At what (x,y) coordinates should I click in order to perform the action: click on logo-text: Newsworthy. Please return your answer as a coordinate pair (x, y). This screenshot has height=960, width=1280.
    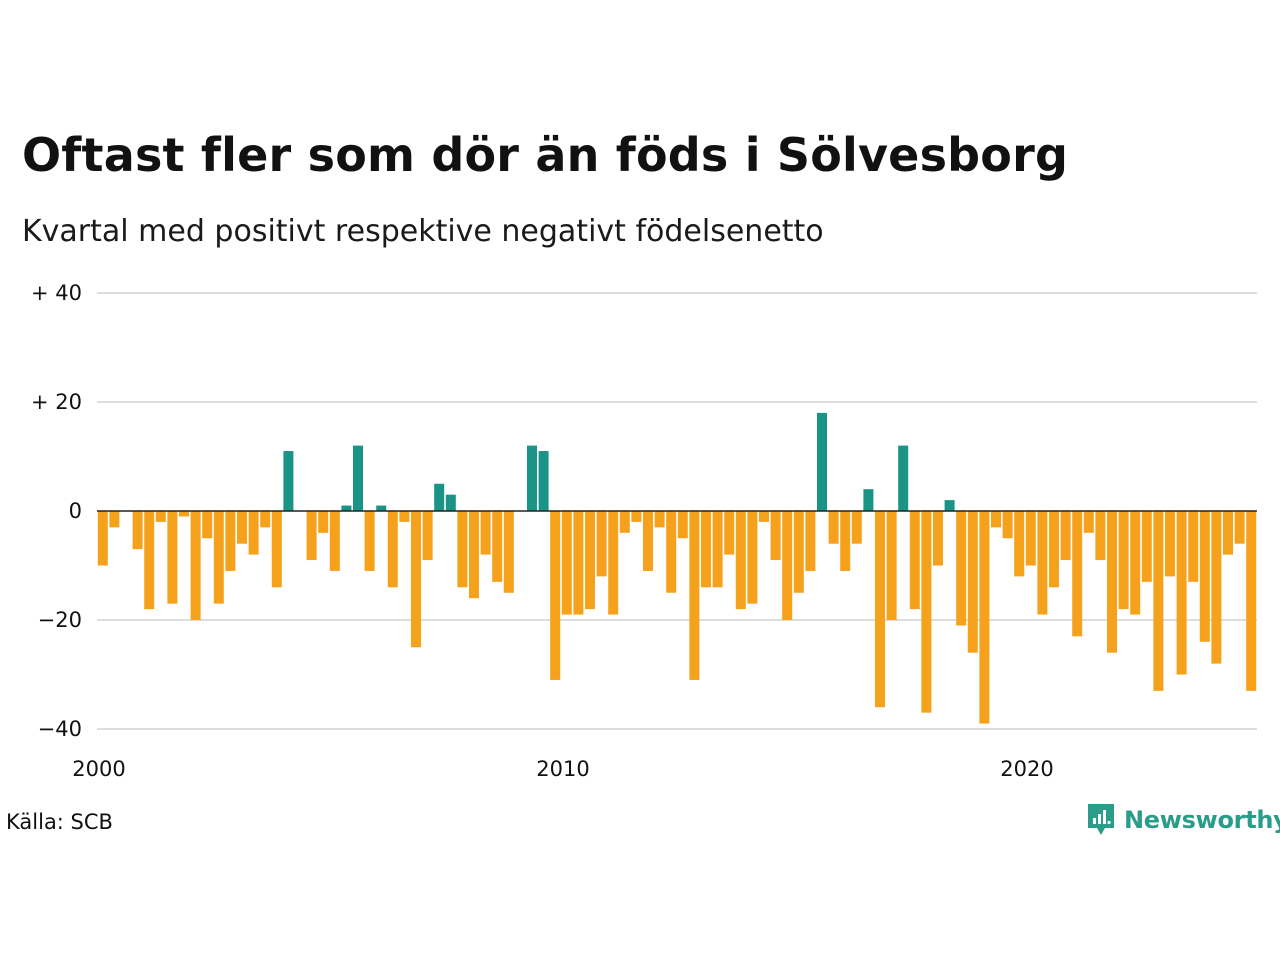
    Looking at the image, I should click on (1202, 820).